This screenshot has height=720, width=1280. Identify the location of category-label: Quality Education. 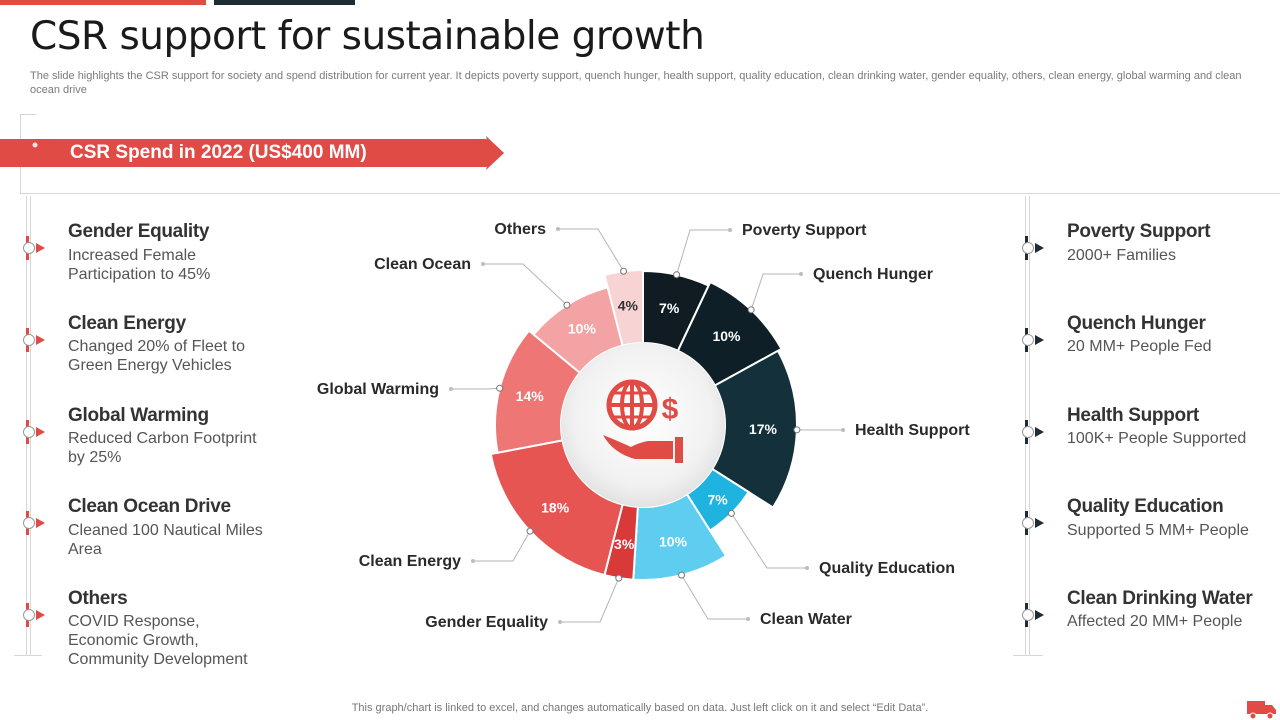
(887, 568).